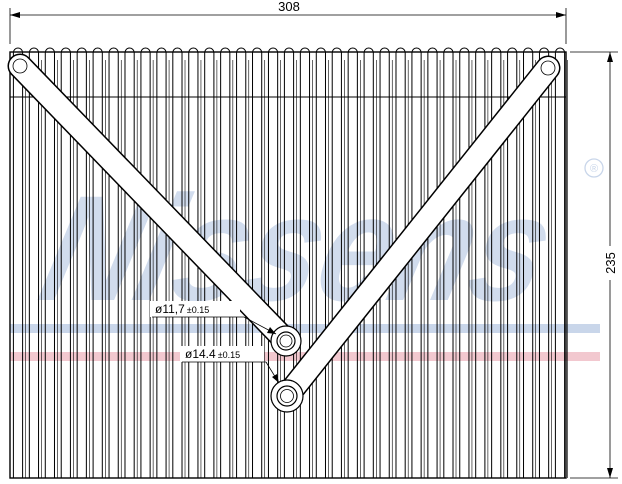 Image resolution: width=622 pixels, height=484 pixels. I want to click on svg-text:ø11,7±0.15: ø11,7 ±0.15, so click(182, 309).